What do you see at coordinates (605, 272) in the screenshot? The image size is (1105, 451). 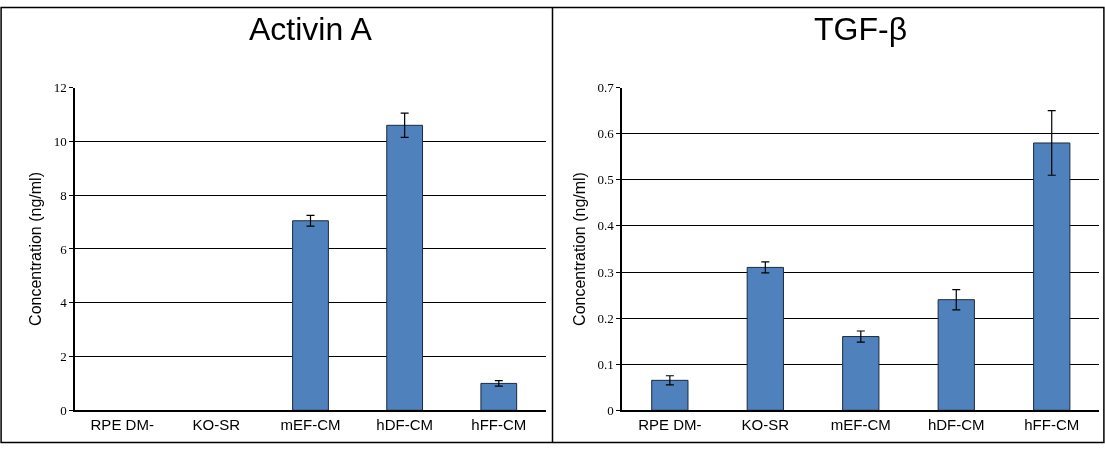 I see `y-tick-label: 0.3` at bounding box center [605, 272].